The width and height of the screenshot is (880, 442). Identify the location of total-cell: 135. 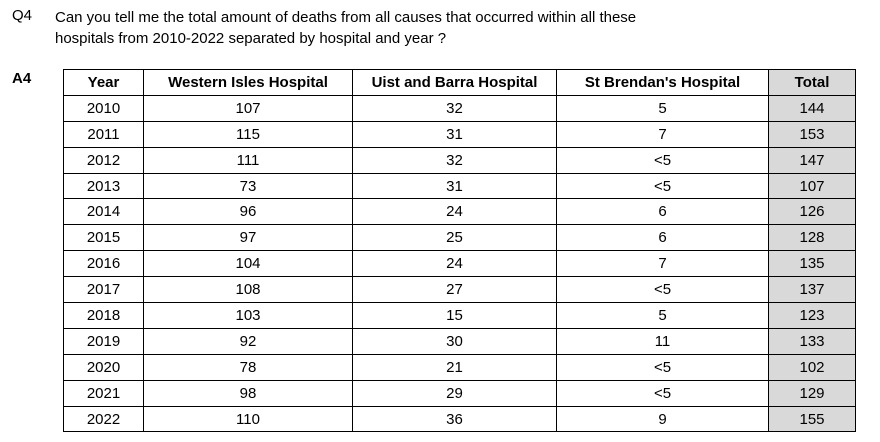
(812, 264).